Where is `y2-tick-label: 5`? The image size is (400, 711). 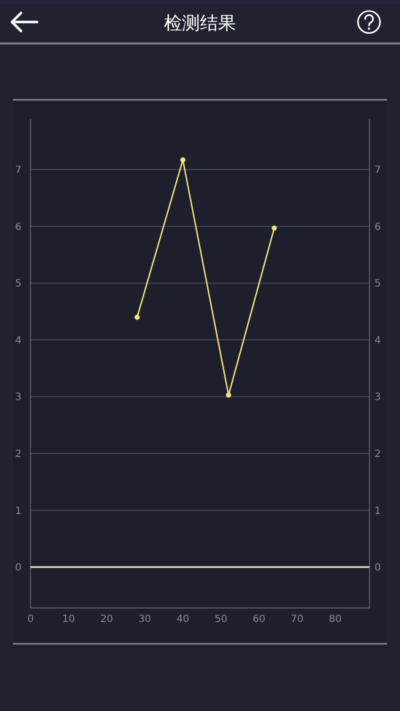 y2-tick-label: 5 is located at coordinates (377, 284).